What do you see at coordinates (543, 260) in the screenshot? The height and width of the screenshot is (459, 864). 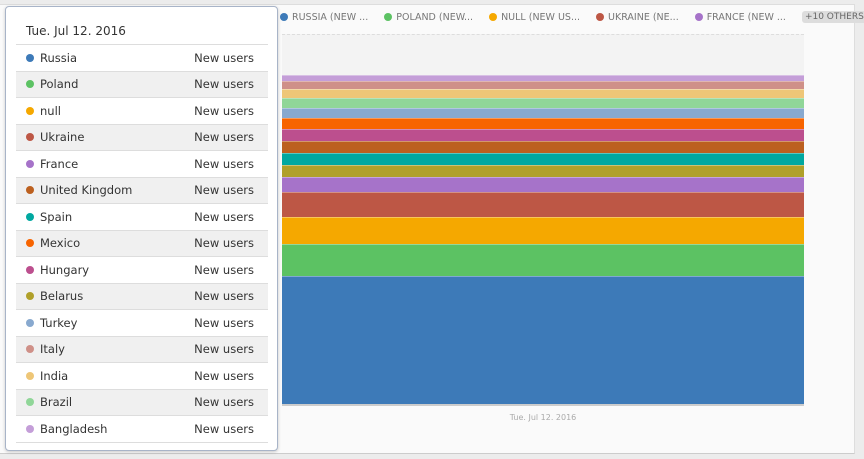 I see `area-band-poland` at bounding box center [543, 260].